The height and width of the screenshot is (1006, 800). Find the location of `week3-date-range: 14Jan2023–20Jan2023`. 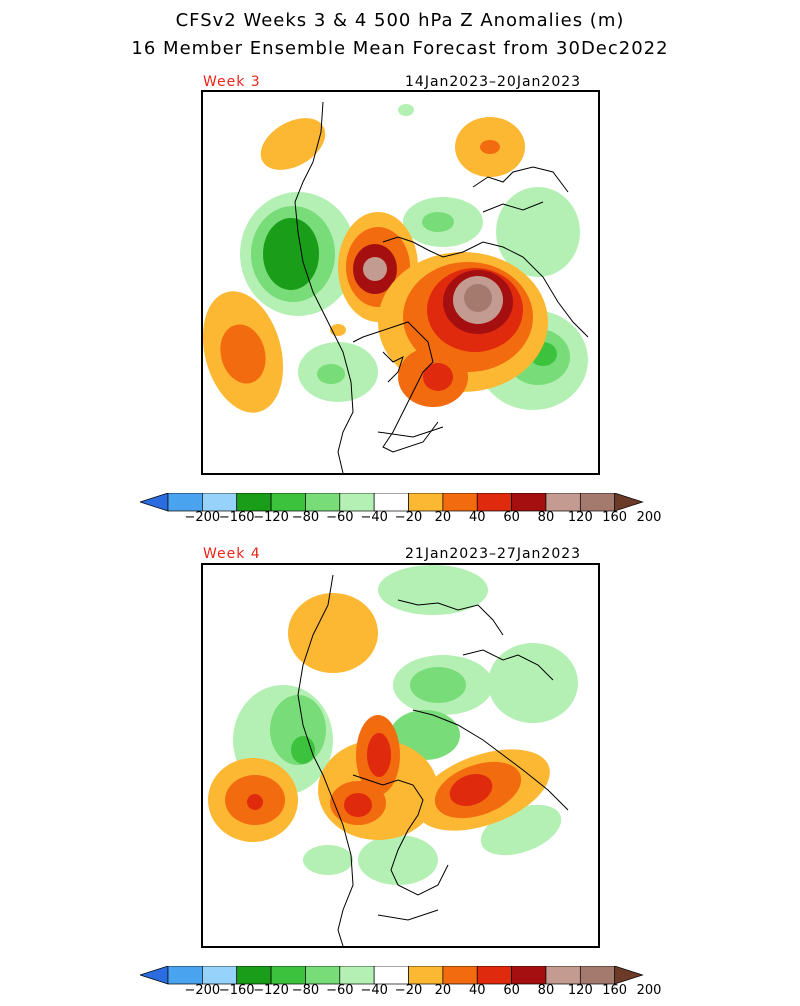

week3-date-range: 14Jan2023–20Jan2023 is located at coordinates (493, 82).